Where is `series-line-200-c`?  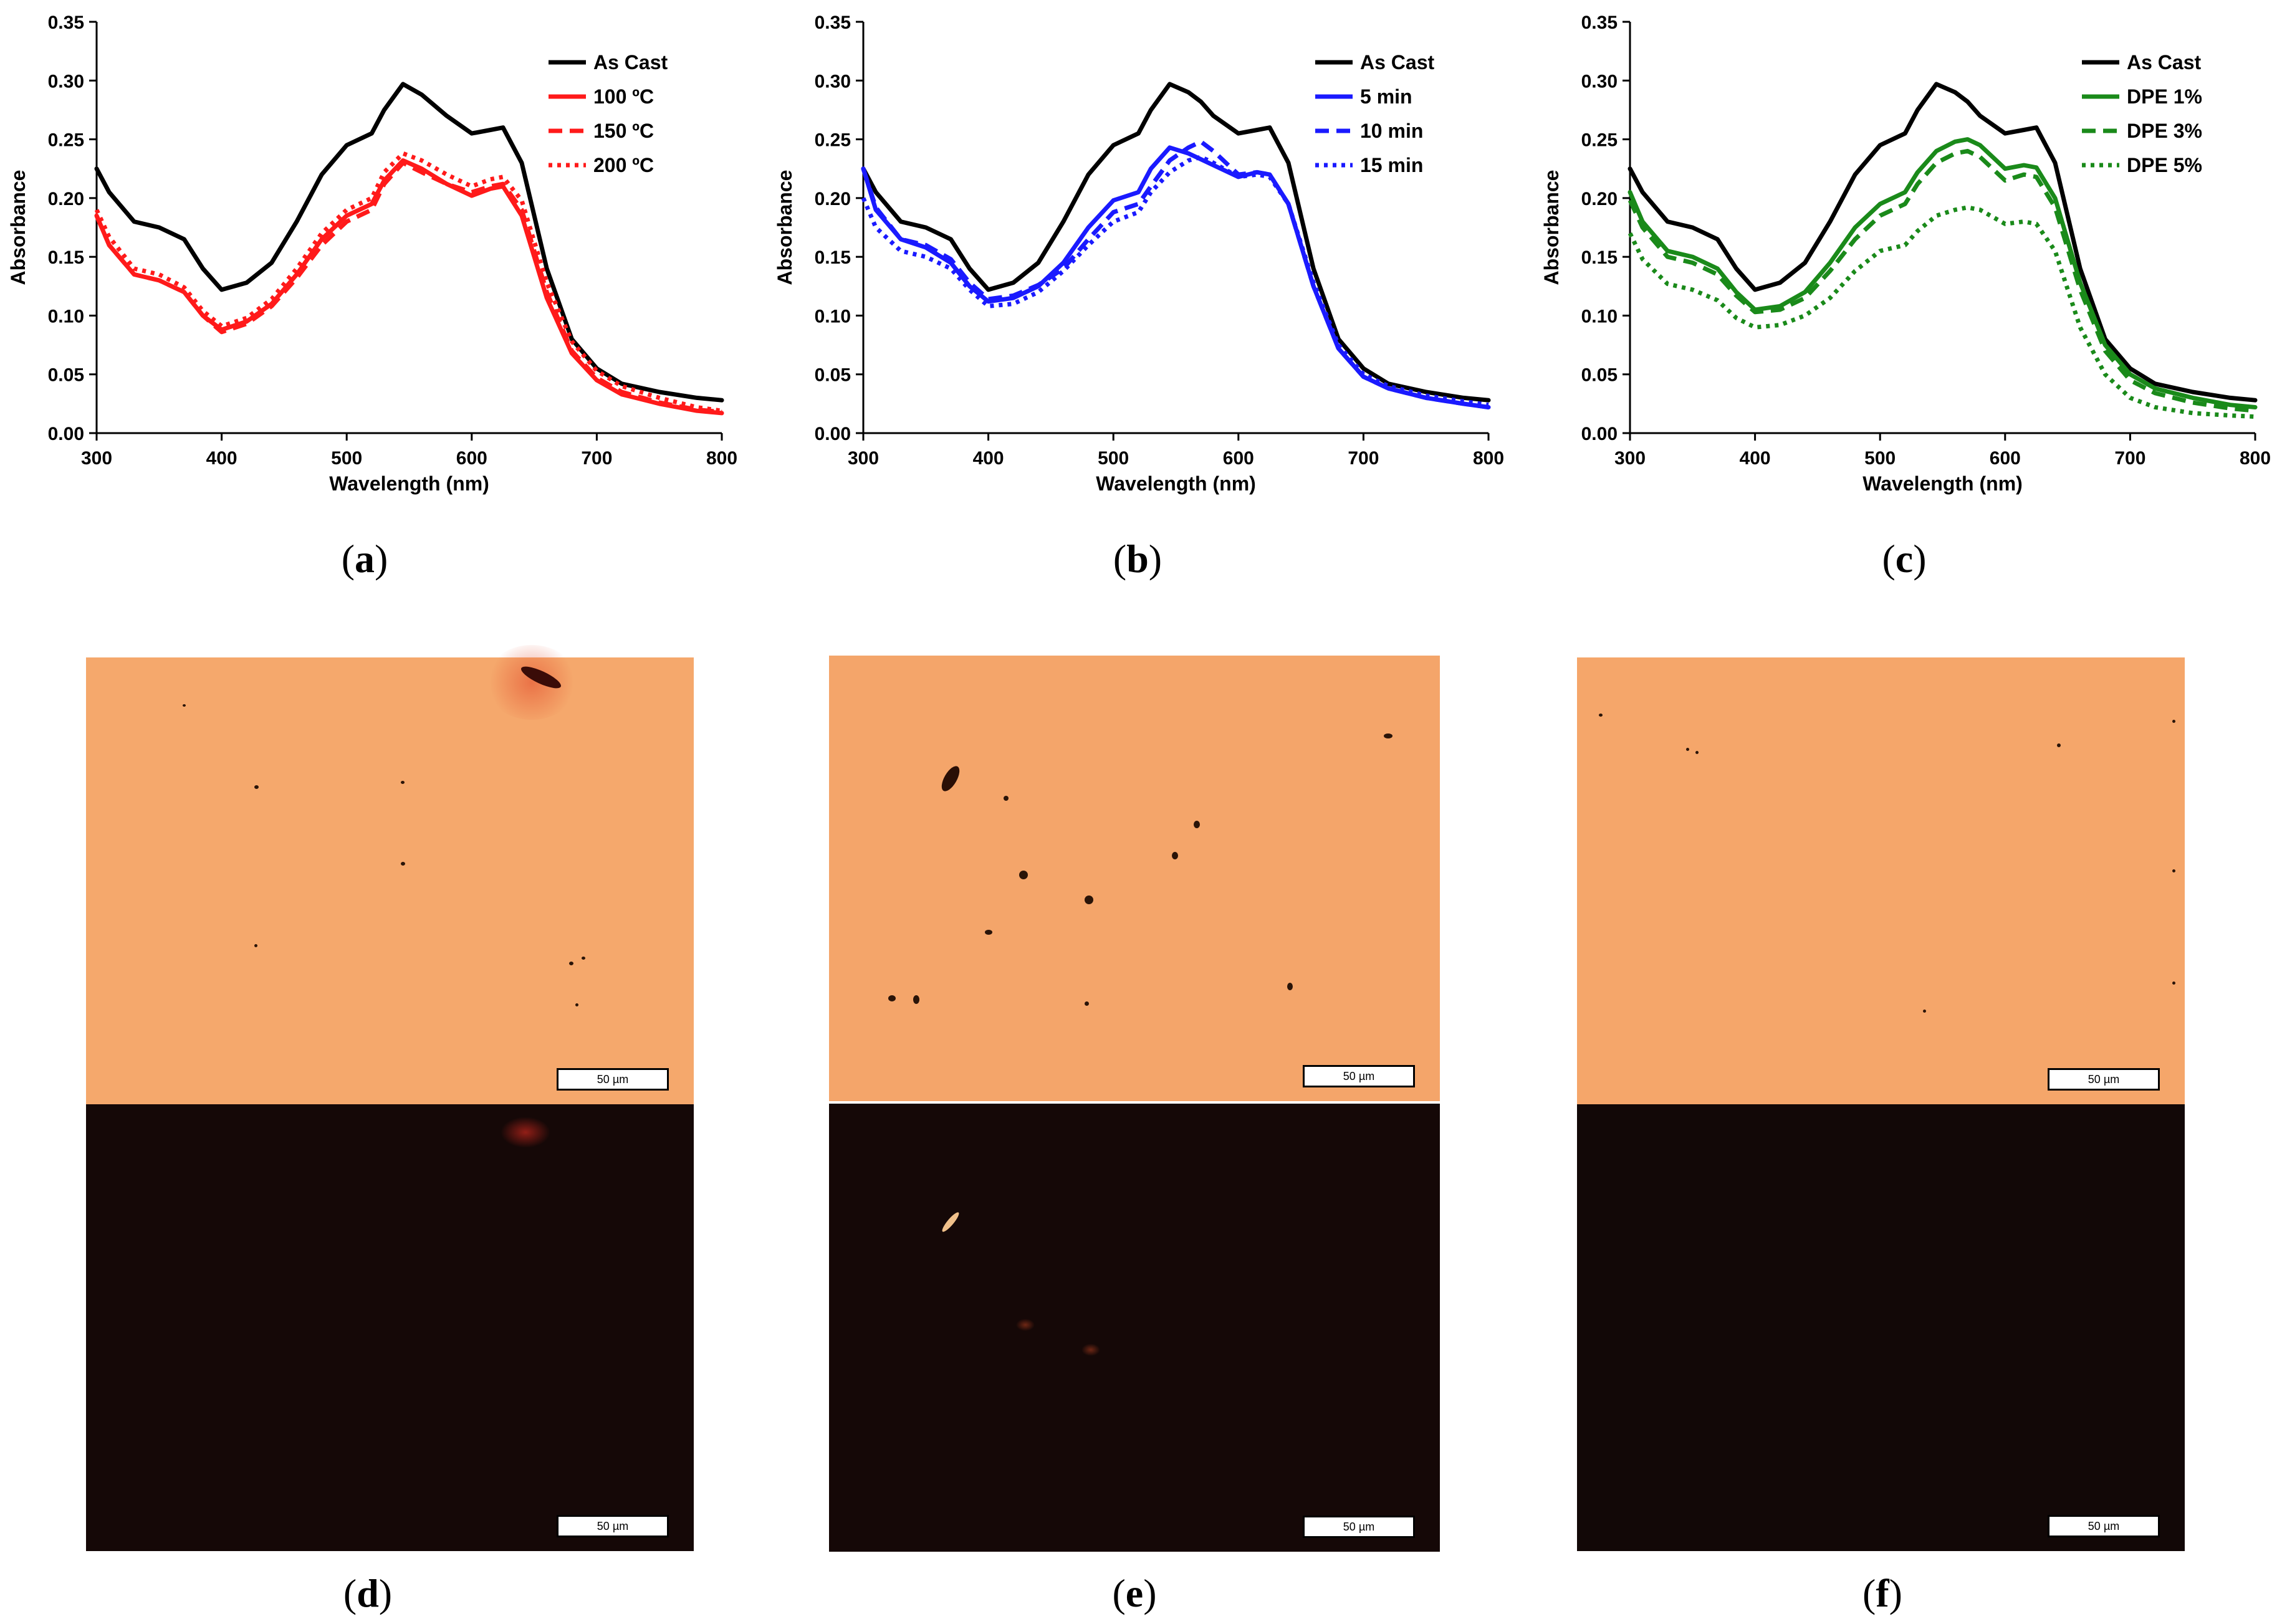
series-line-200-c is located at coordinates (408, 282).